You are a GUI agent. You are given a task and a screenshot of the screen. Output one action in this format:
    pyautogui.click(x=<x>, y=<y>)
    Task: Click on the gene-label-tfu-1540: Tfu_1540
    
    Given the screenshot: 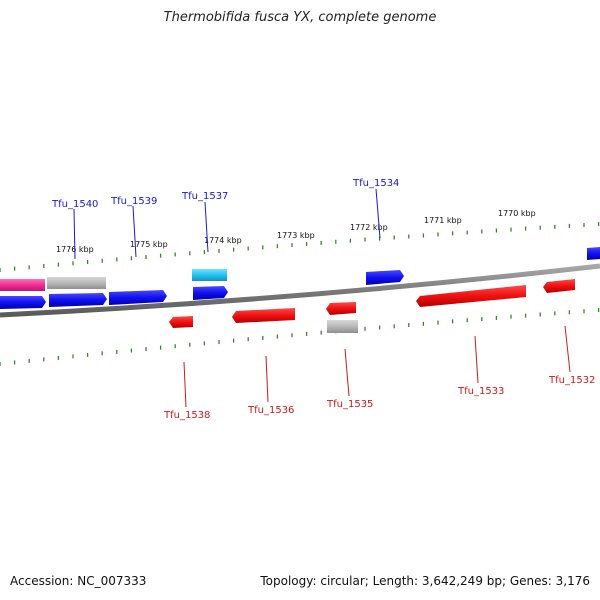 What is the action you would take?
    pyautogui.click(x=74, y=204)
    